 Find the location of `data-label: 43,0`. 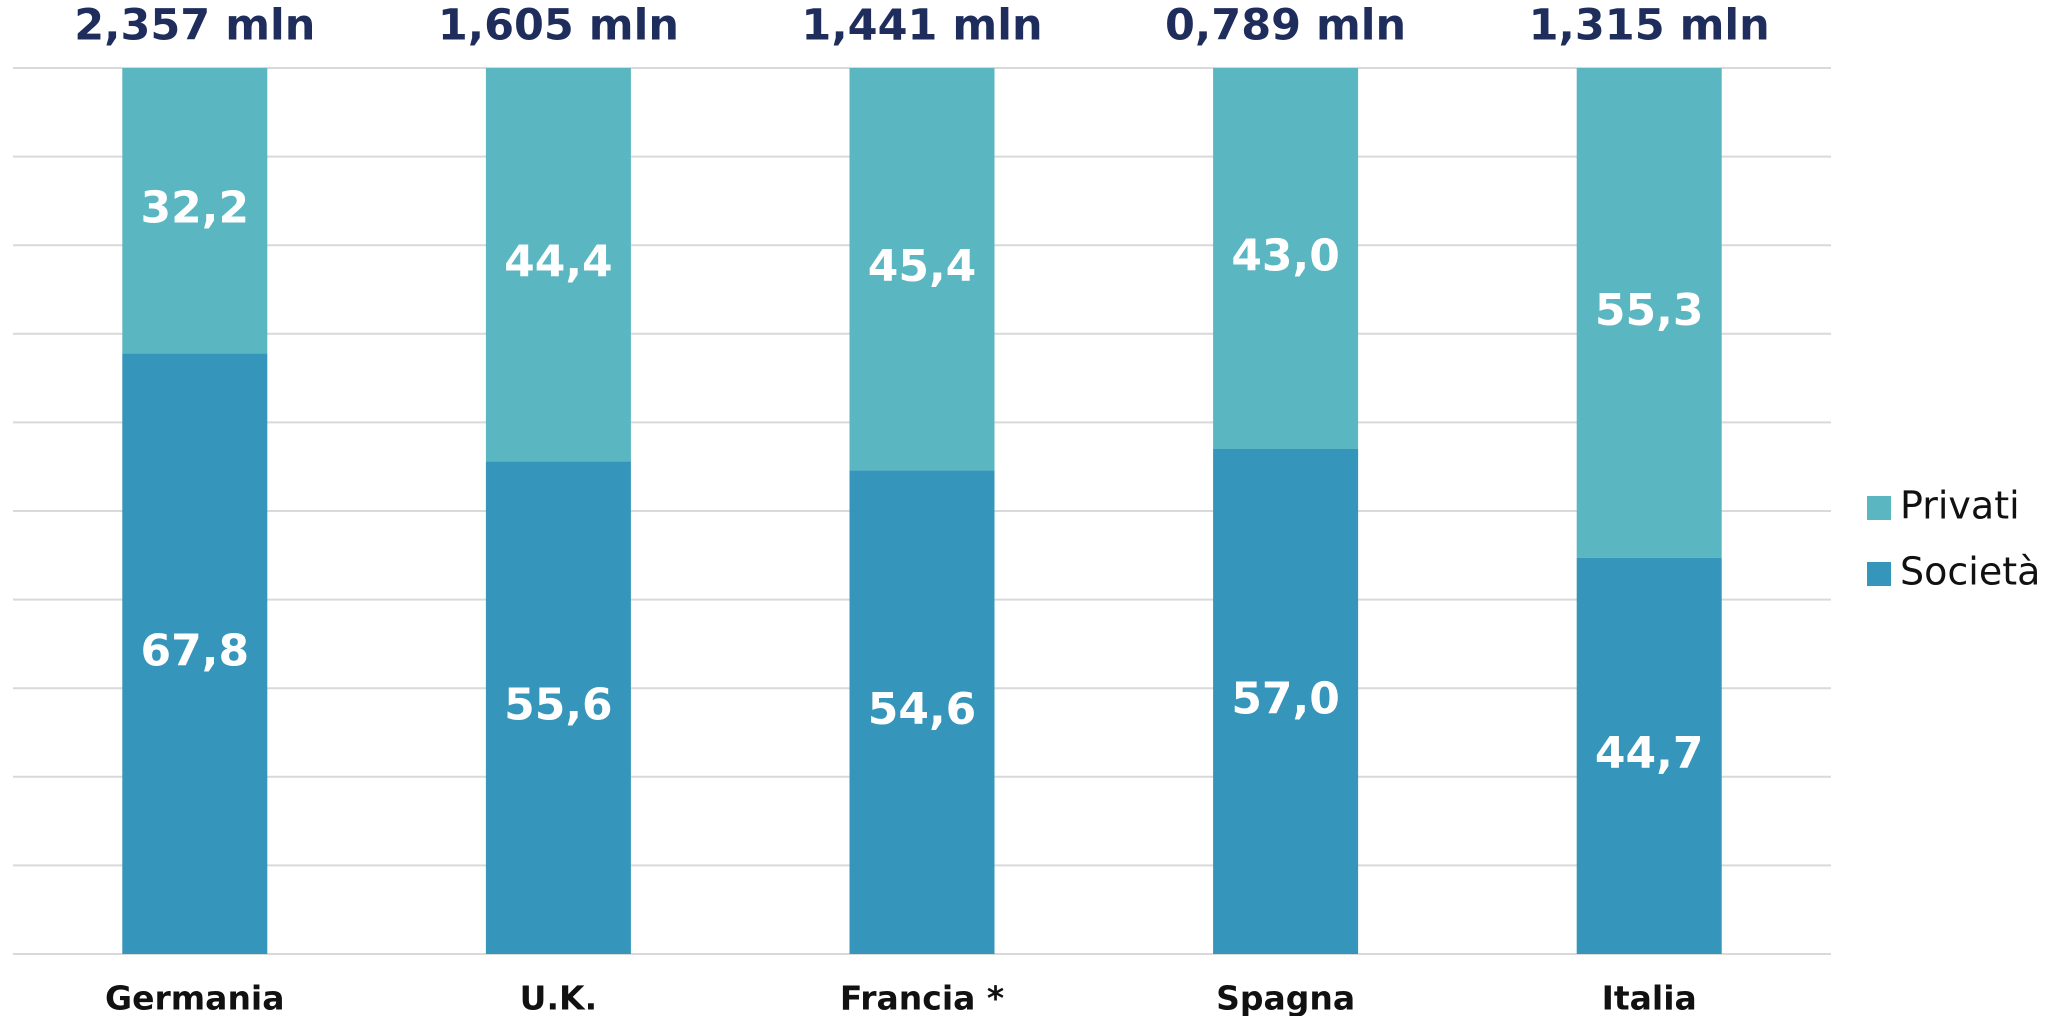

data-label: 43,0 is located at coordinates (1285, 255).